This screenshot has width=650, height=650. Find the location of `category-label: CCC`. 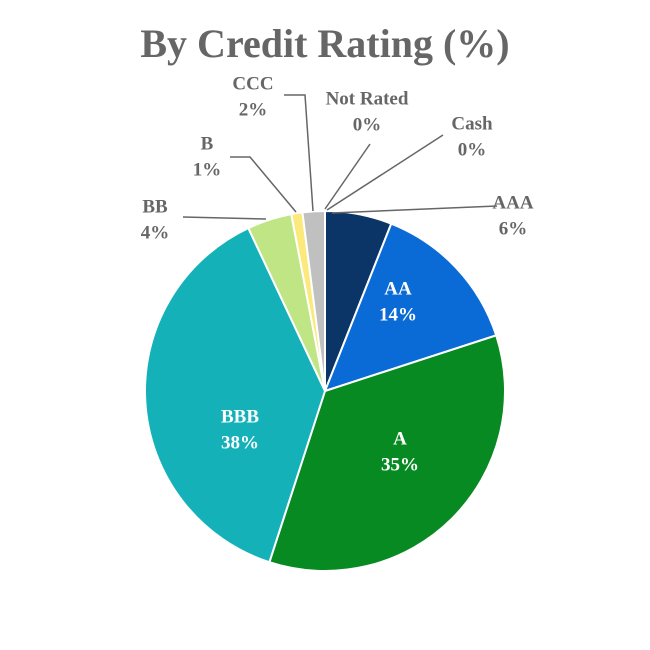

category-label: CCC is located at coordinates (252, 83).